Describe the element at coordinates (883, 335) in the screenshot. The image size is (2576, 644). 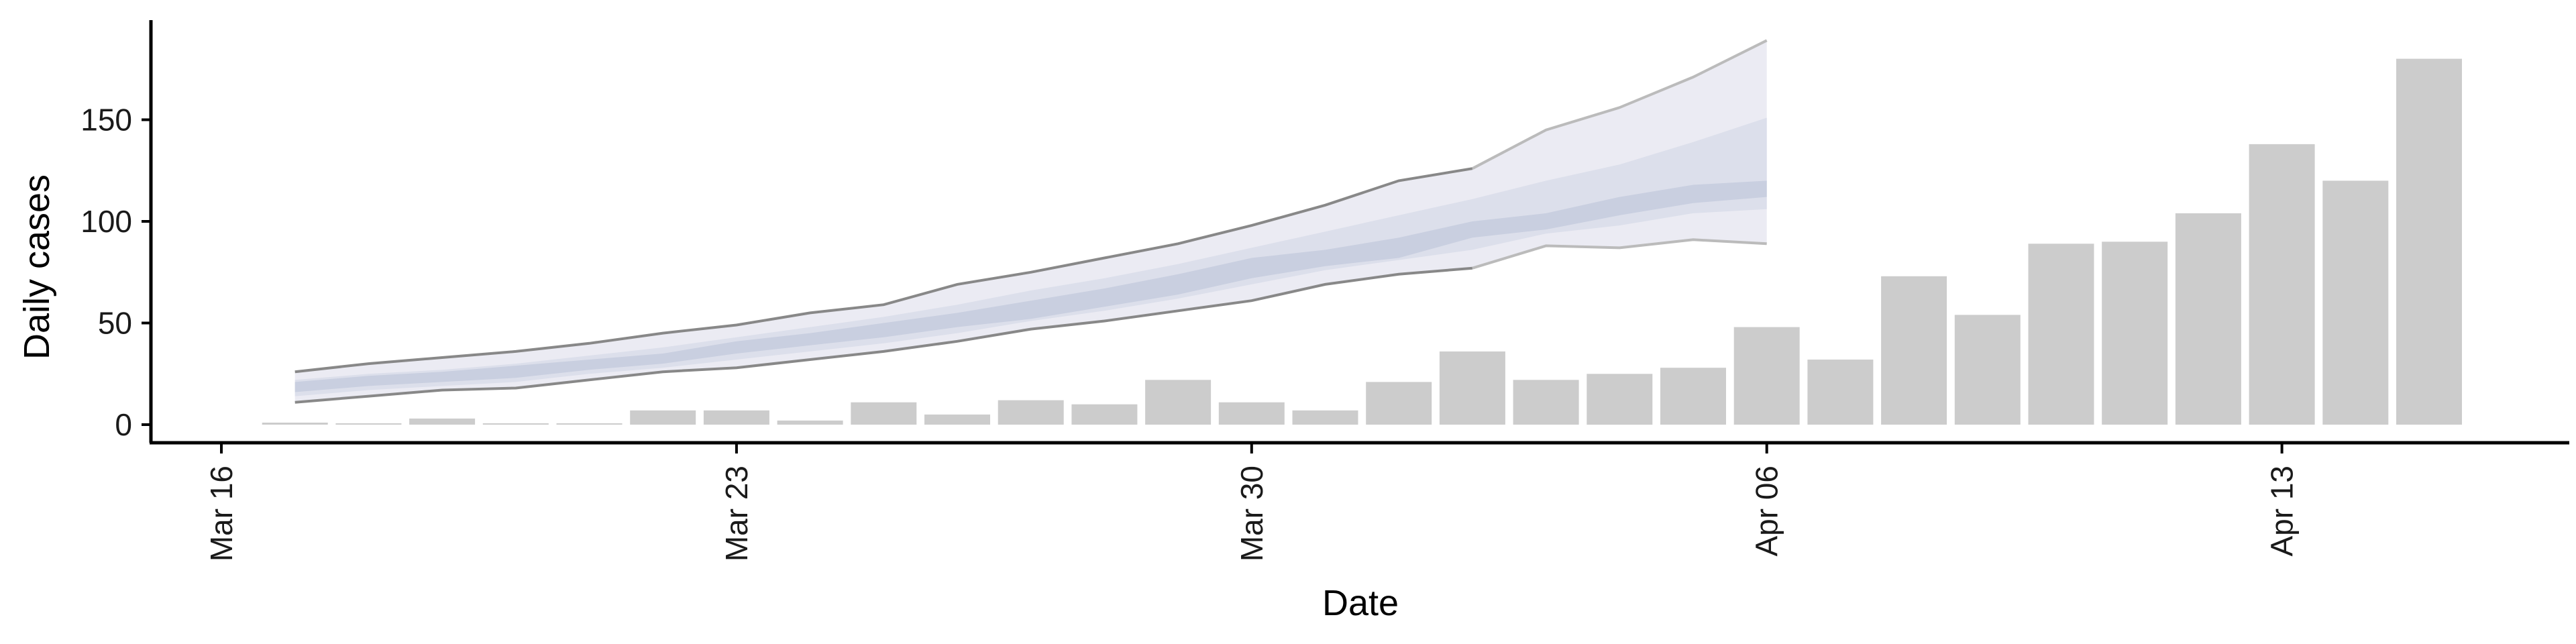
I see `forecast-lower-line-early` at that location.